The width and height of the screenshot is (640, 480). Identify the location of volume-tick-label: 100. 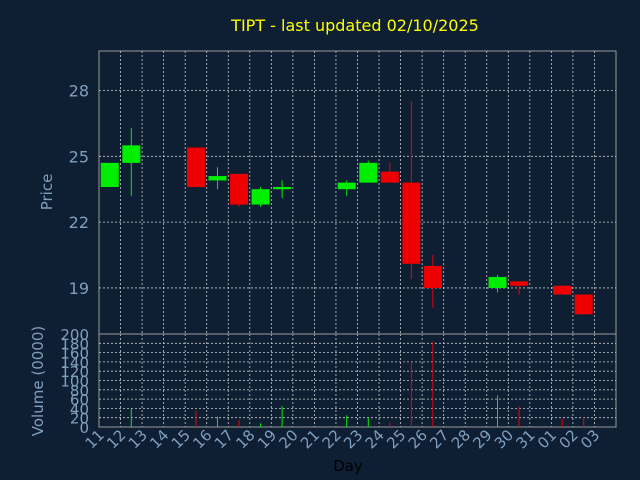
(74, 382).